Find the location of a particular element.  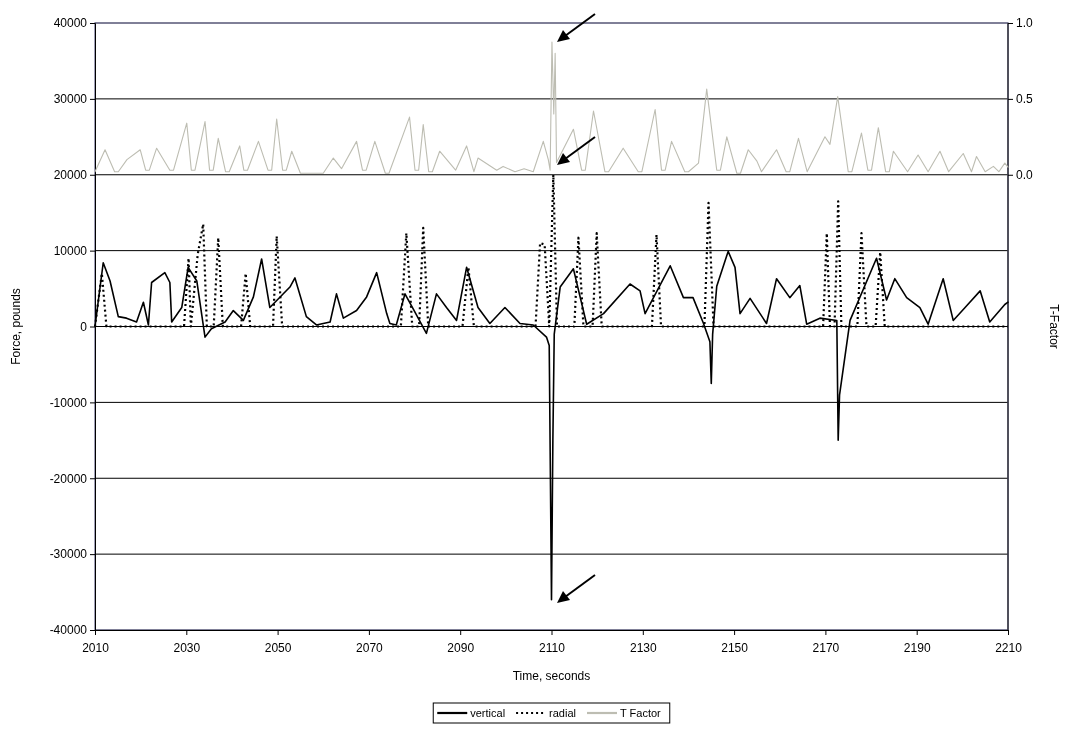

x-tick-label: 2010 is located at coordinates (96, 648).